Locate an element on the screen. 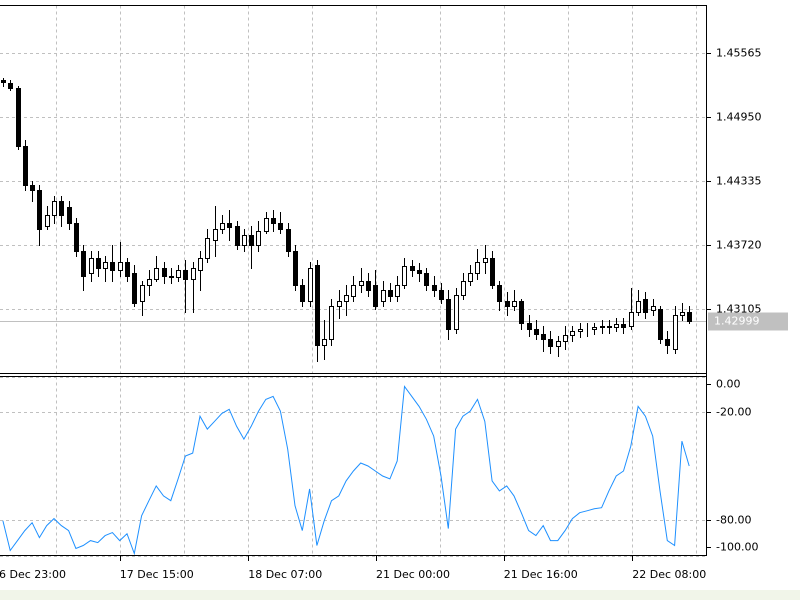  last-price-box is located at coordinates (748, 321).